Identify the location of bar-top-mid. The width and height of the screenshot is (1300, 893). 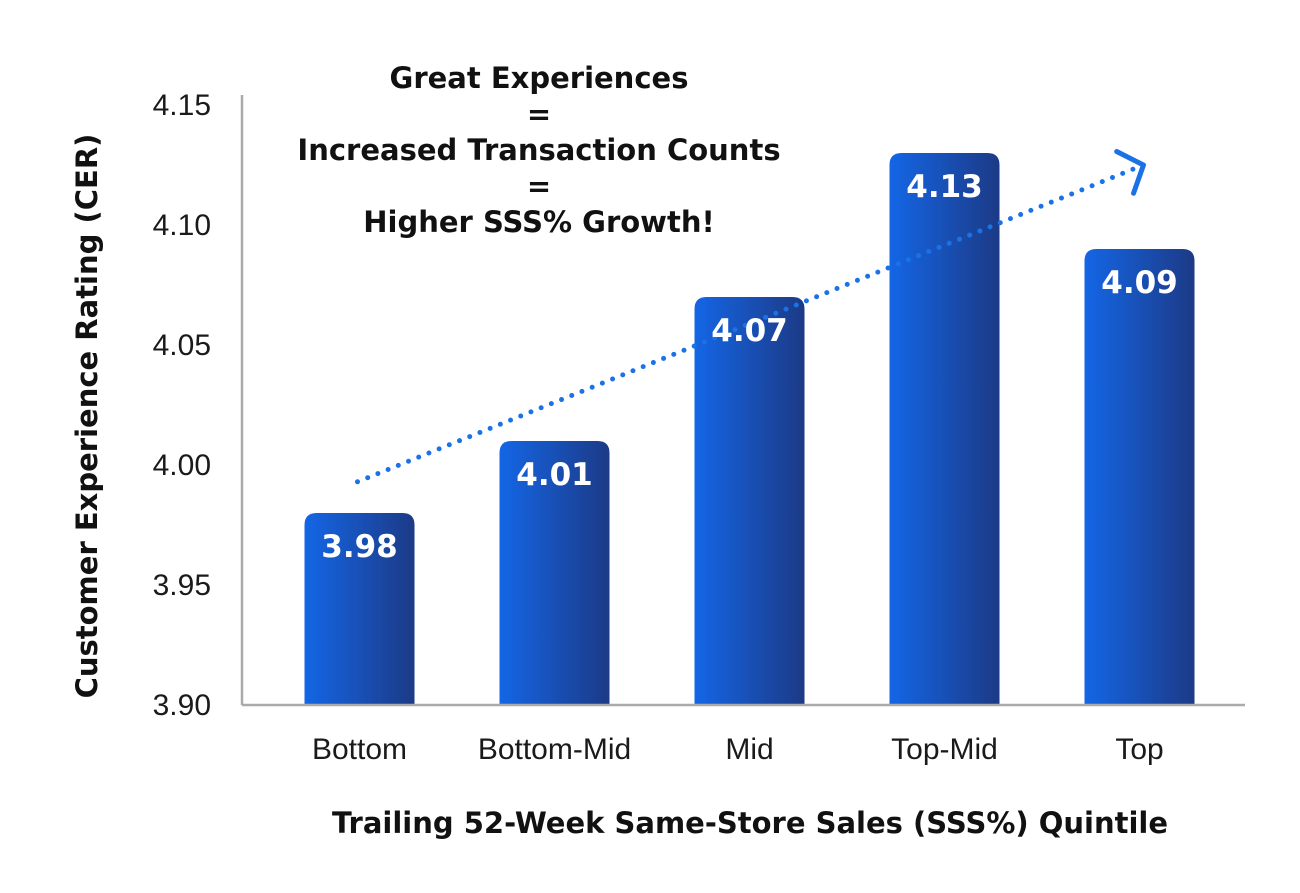
(944, 429).